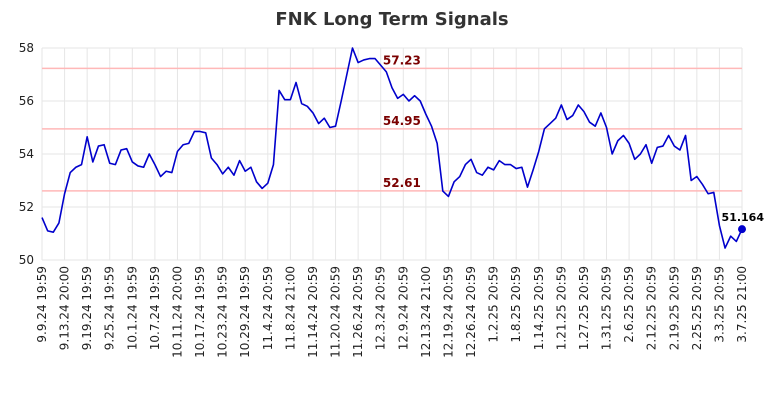 This screenshot has height=400, width=784. What do you see at coordinates (132, 308) in the screenshot?
I see `x-tick-label: 10.1.24 19:59` at bounding box center [132, 308].